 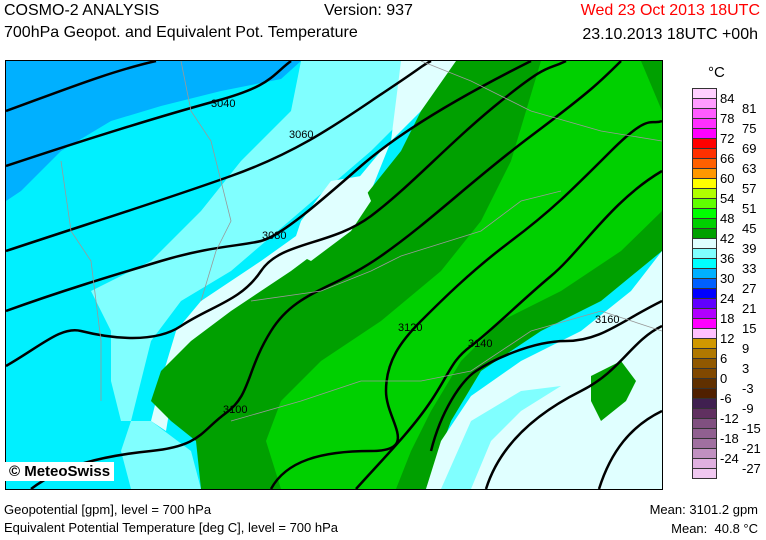 I want to click on legend-label: 69, so click(x=749, y=148).